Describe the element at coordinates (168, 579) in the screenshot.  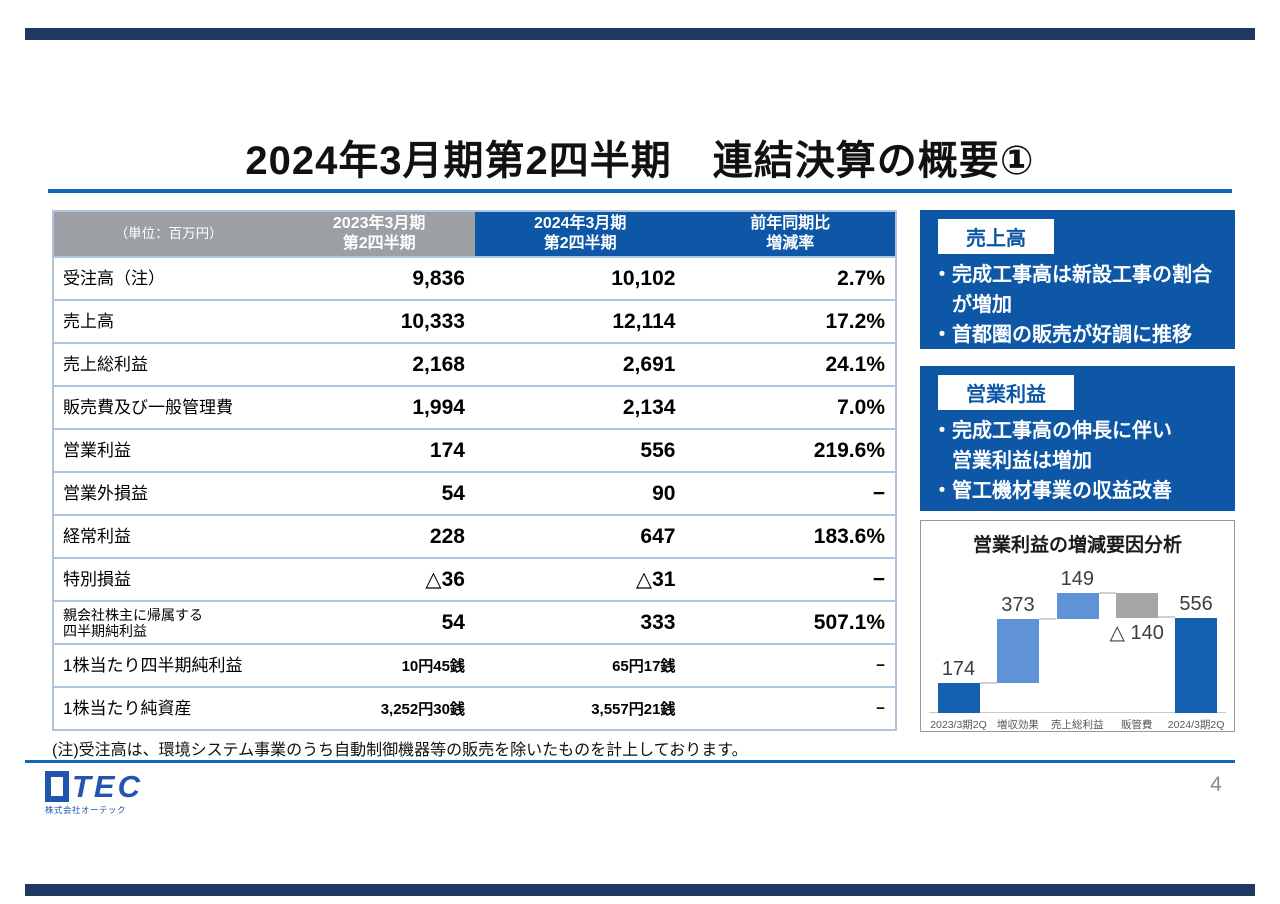
I see `row-label: 特別損益` at that location.